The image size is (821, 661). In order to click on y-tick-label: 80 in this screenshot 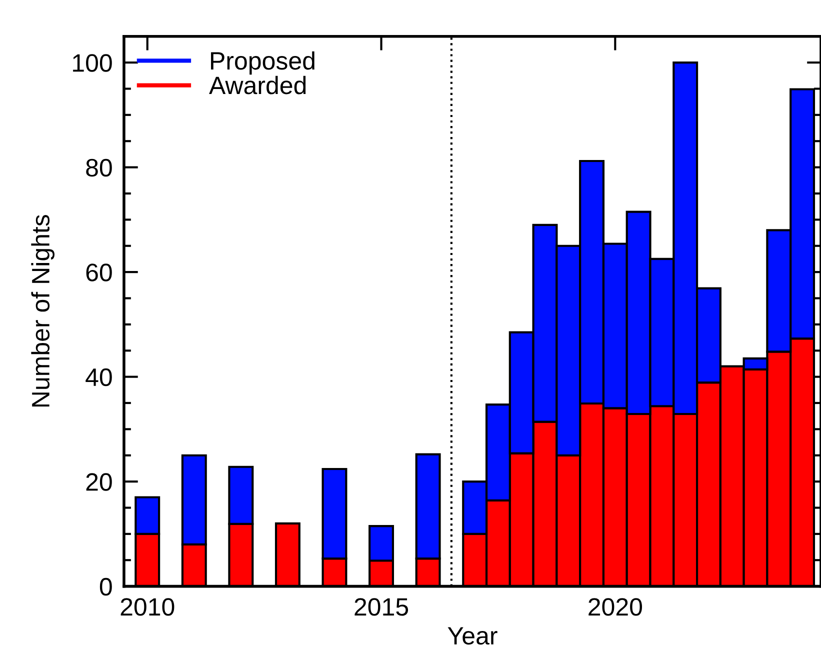, I will do `click(99, 167)`.